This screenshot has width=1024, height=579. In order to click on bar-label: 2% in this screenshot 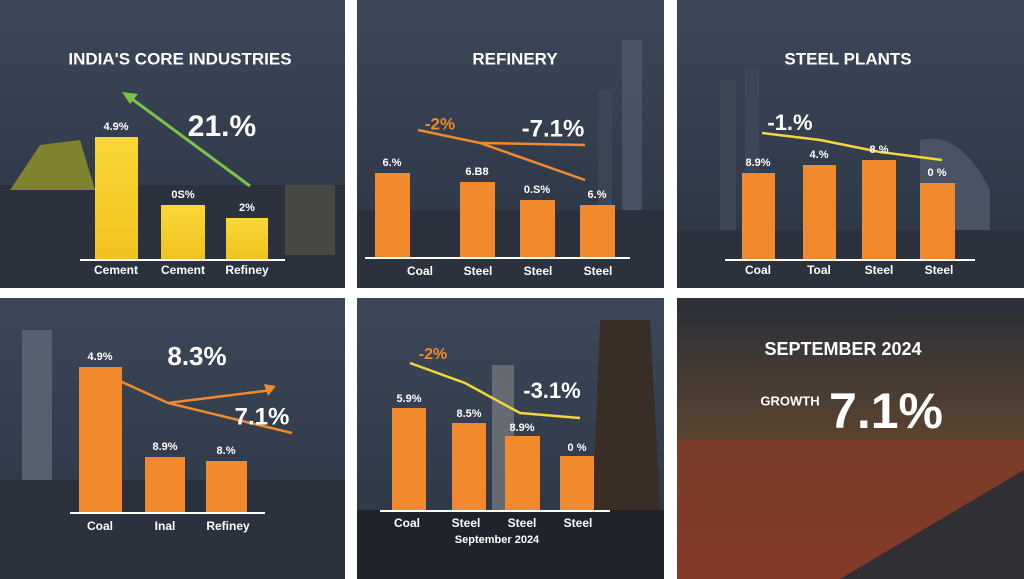, I will do `click(247, 208)`.